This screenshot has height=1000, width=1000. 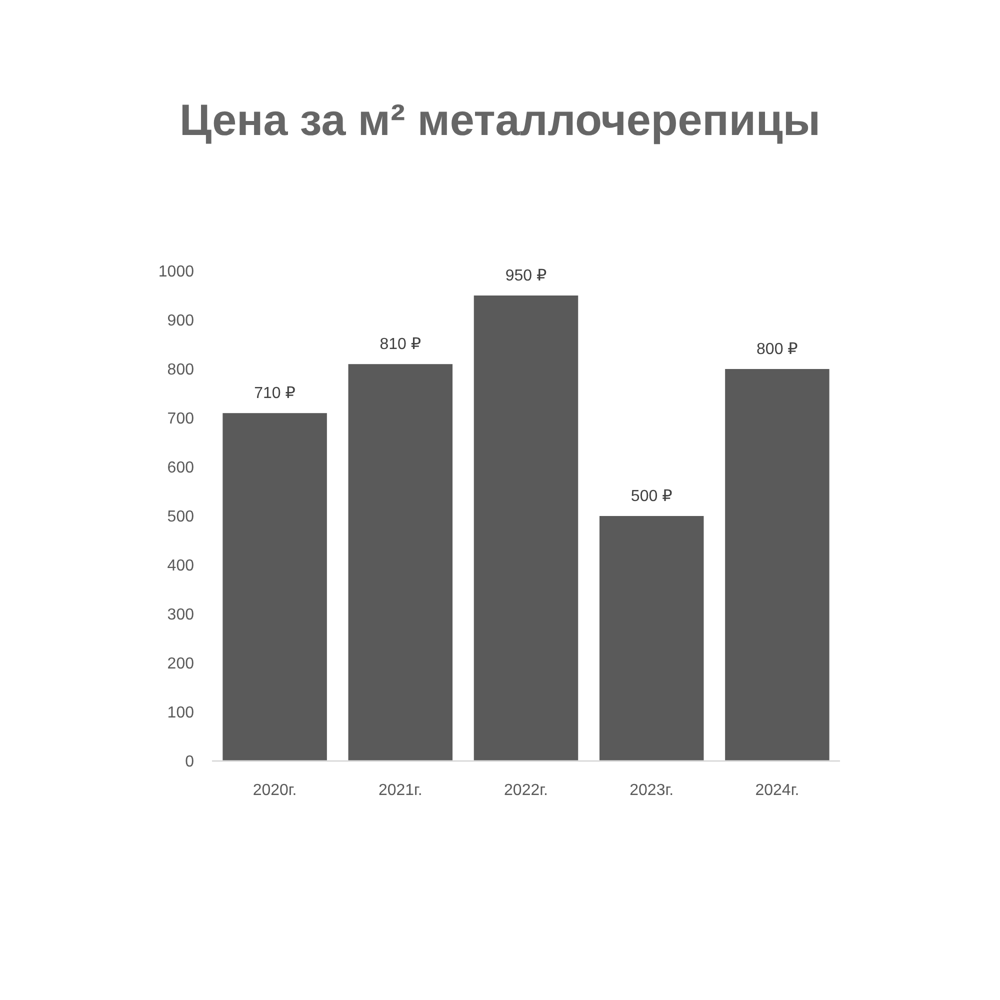 What do you see at coordinates (526, 276) in the screenshot?
I see `data-label: 950 ₽` at bounding box center [526, 276].